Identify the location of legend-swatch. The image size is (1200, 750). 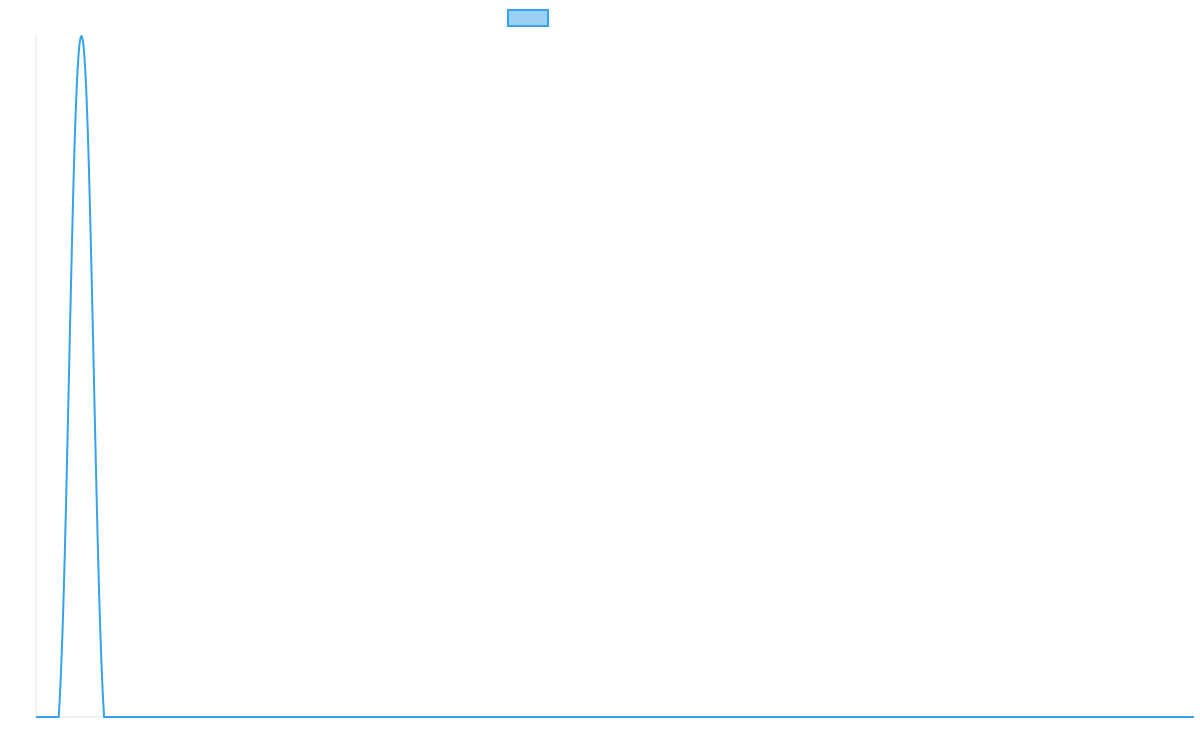
(528, 18).